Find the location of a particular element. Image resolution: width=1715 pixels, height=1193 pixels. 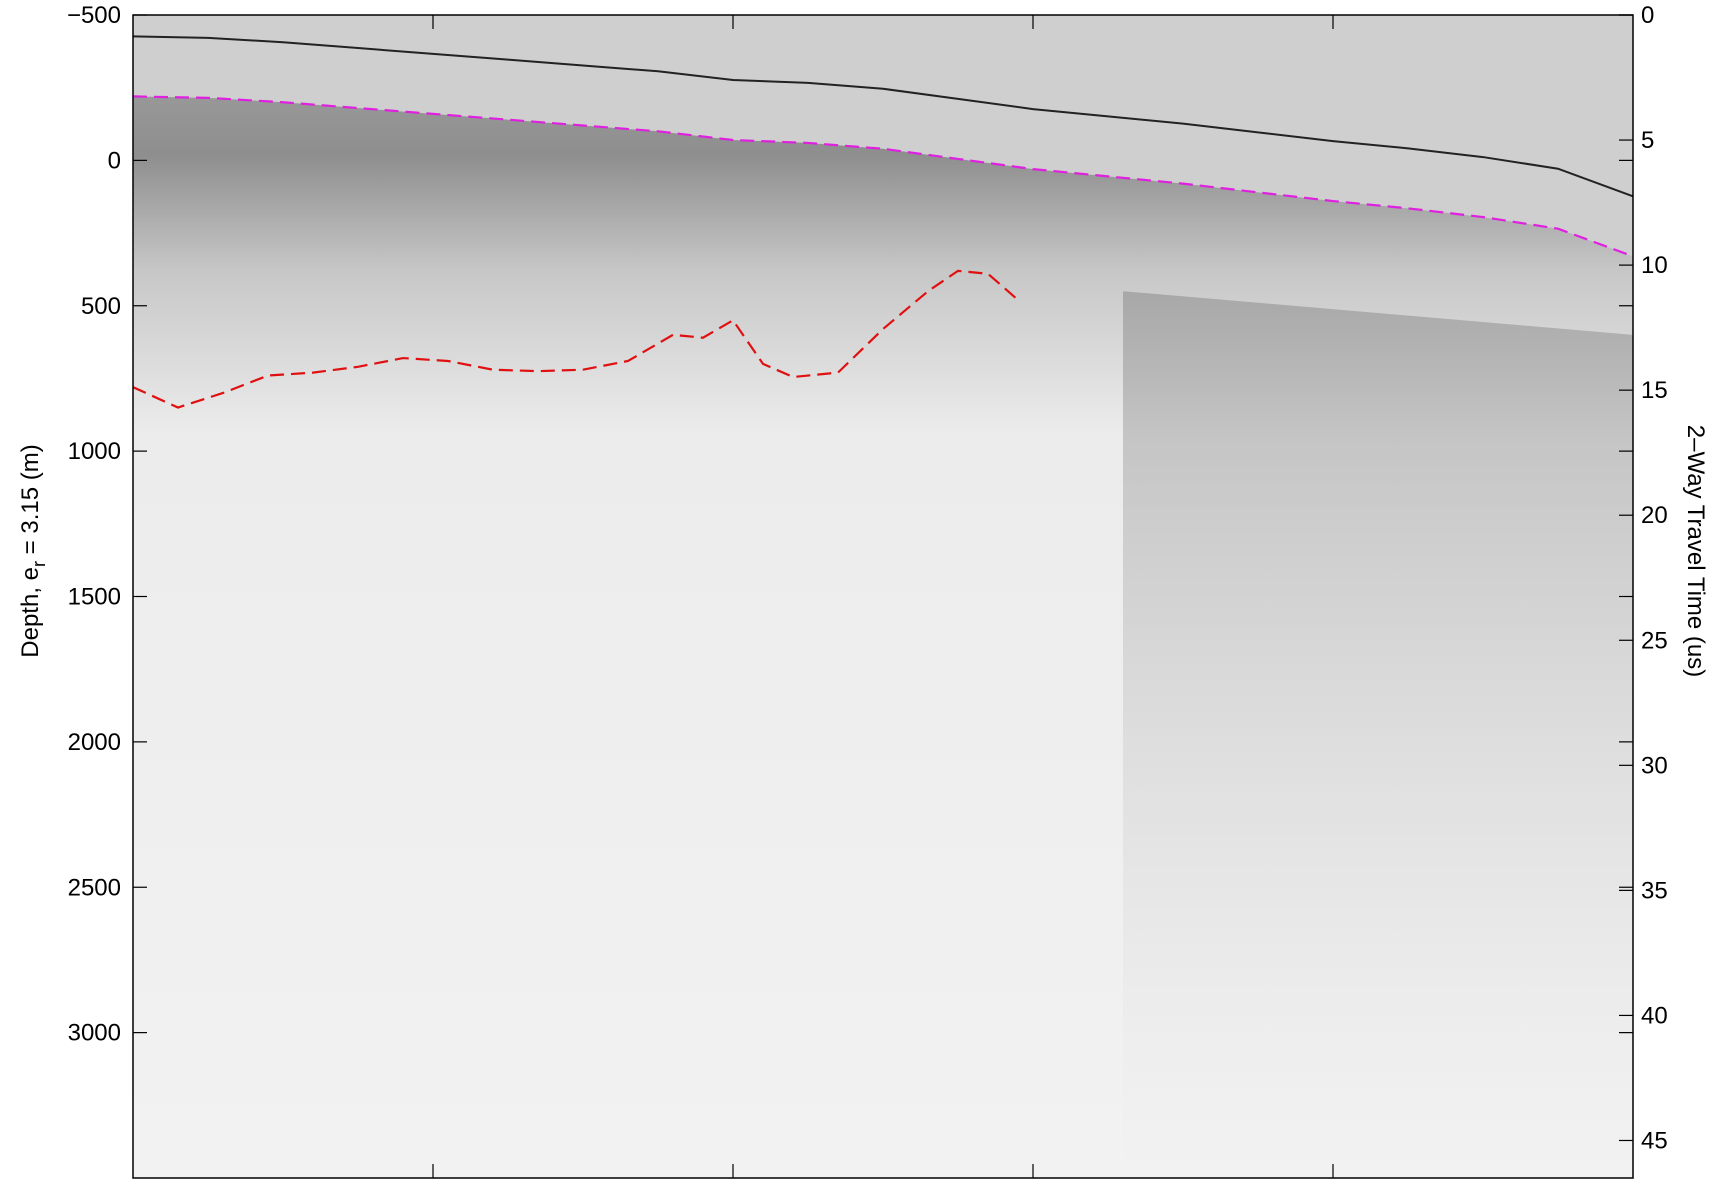

y-axis-label: Depth, er = 3.15 (m) is located at coordinates (33, 550).